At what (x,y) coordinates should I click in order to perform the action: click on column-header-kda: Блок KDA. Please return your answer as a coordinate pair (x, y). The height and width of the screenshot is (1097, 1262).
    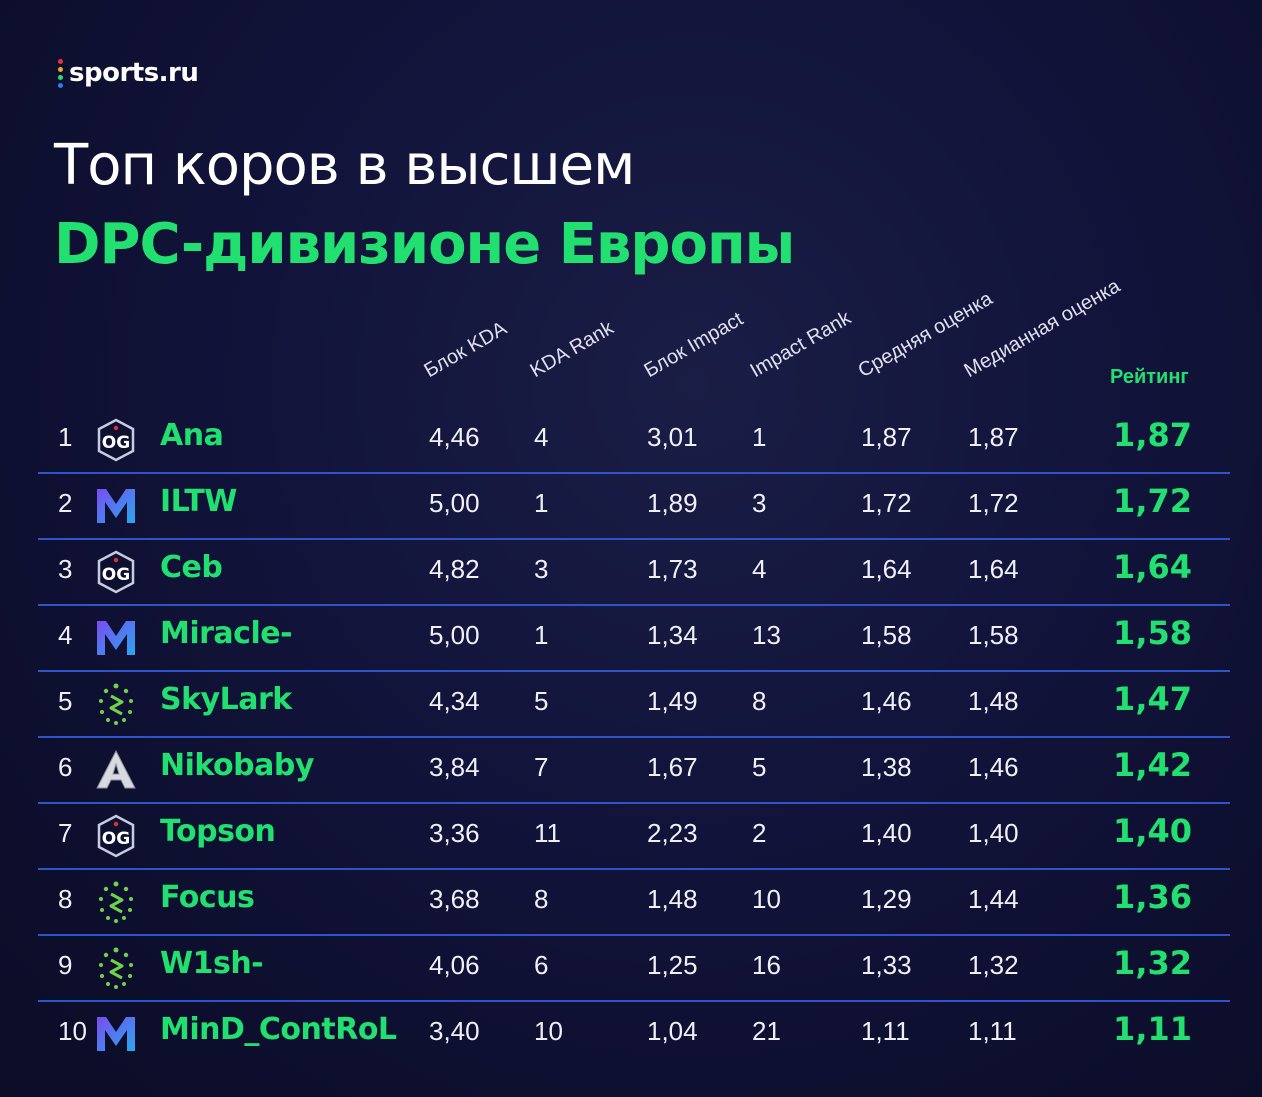
    Looking at the image, I should click on (465, 350).